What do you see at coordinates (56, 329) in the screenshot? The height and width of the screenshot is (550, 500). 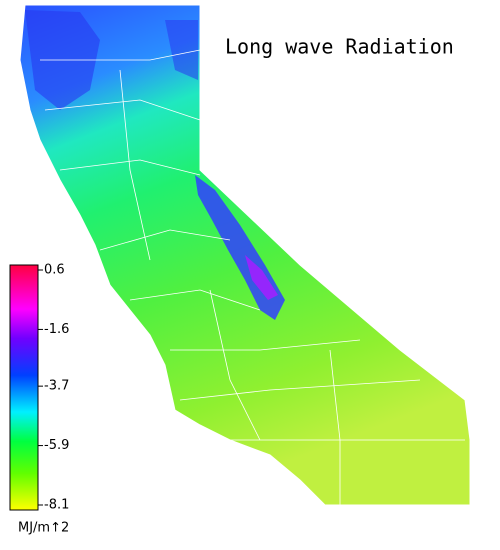 I see `colorbar-tick-label: -1.6` at bounding box center [56, 329].